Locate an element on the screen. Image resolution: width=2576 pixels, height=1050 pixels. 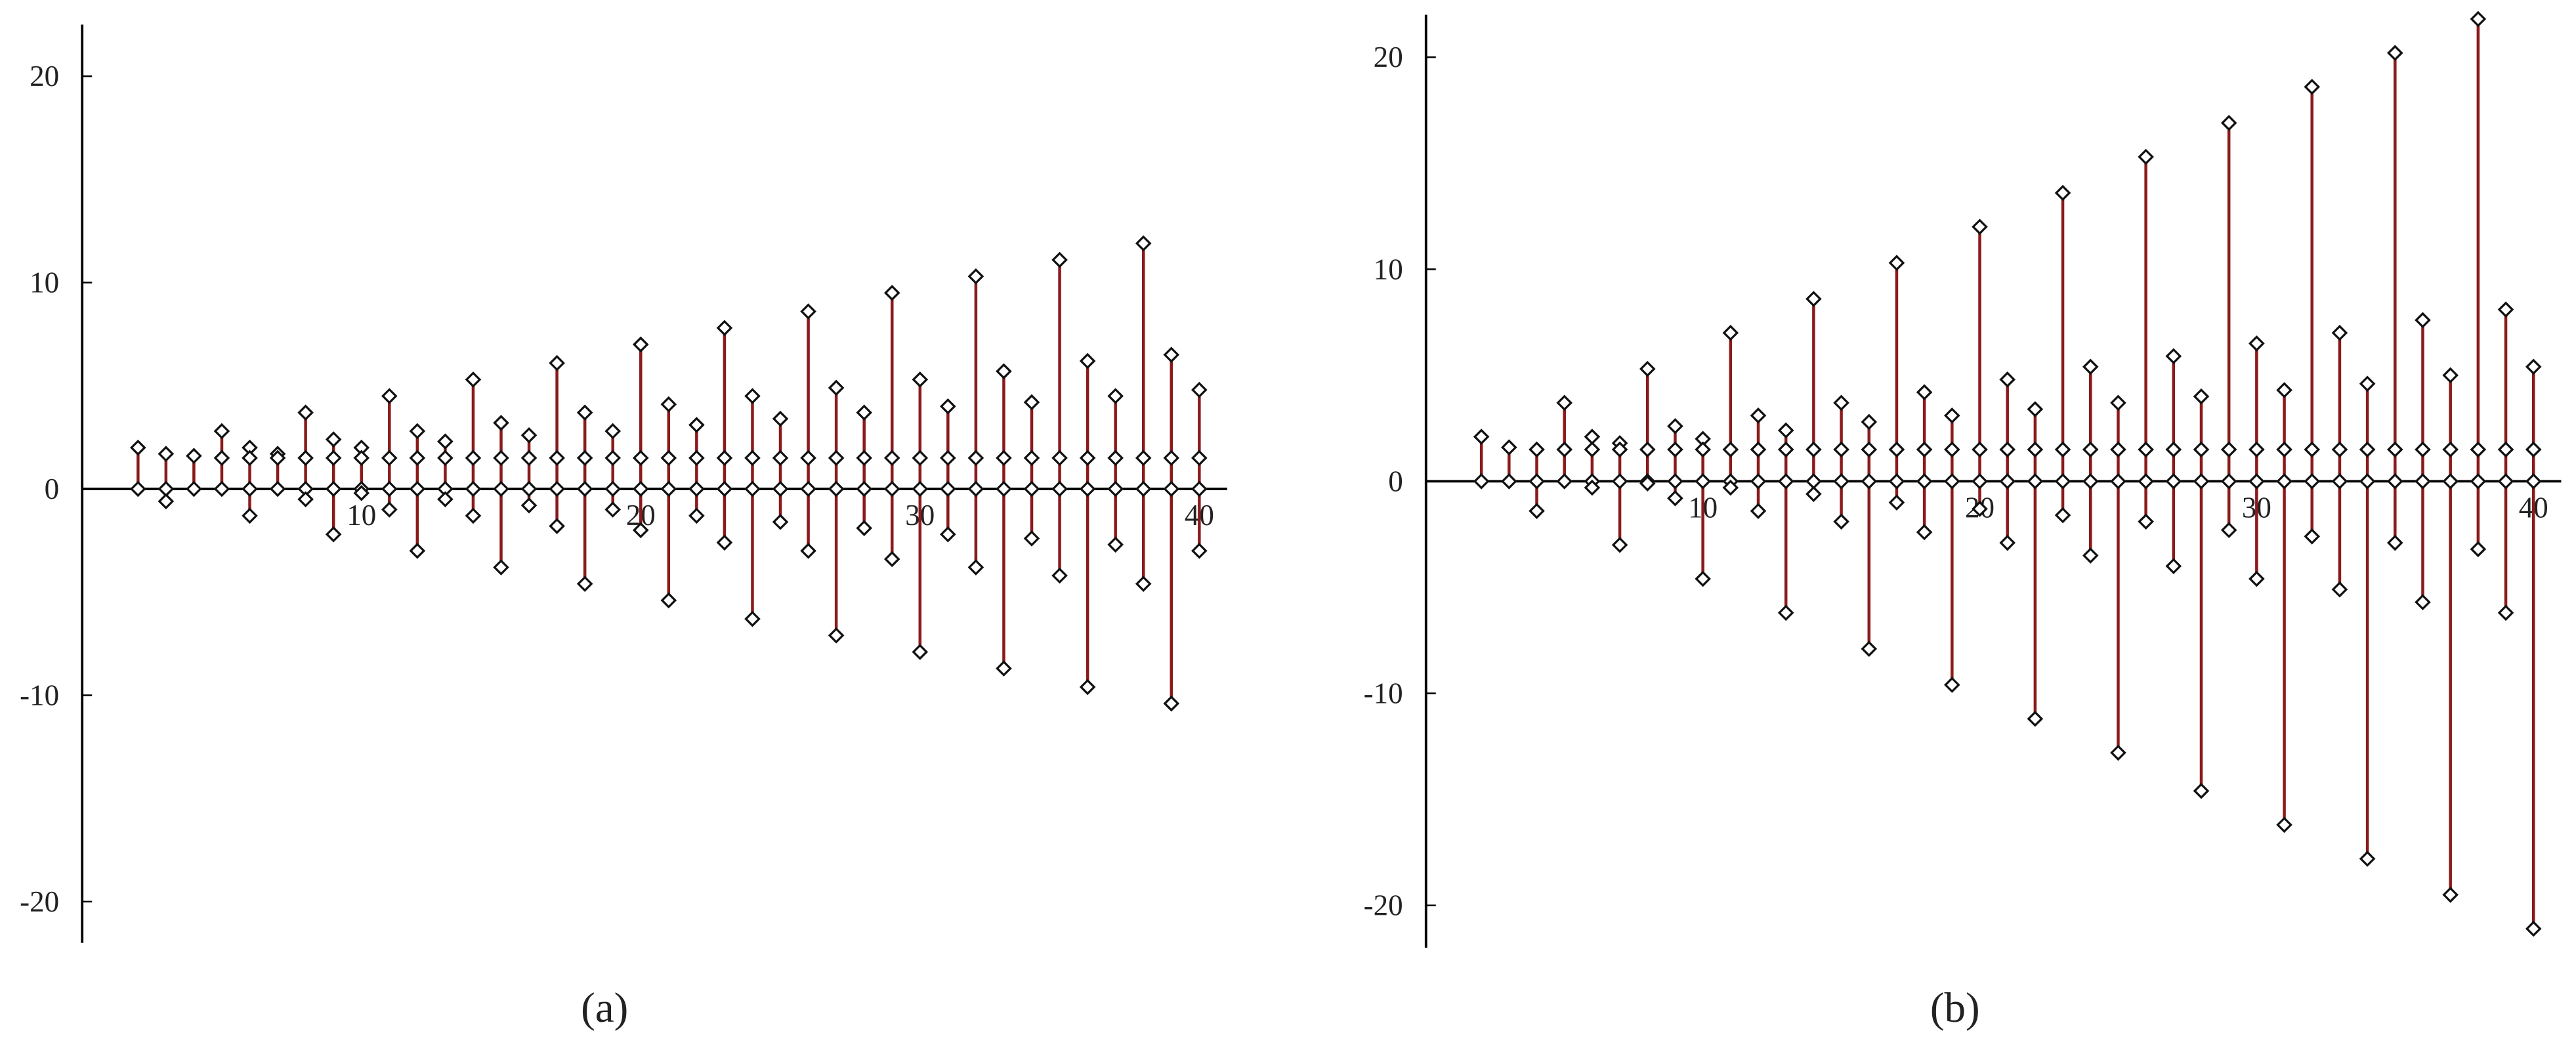
y-tick-label: -10 is located at coordinates (39, 695).